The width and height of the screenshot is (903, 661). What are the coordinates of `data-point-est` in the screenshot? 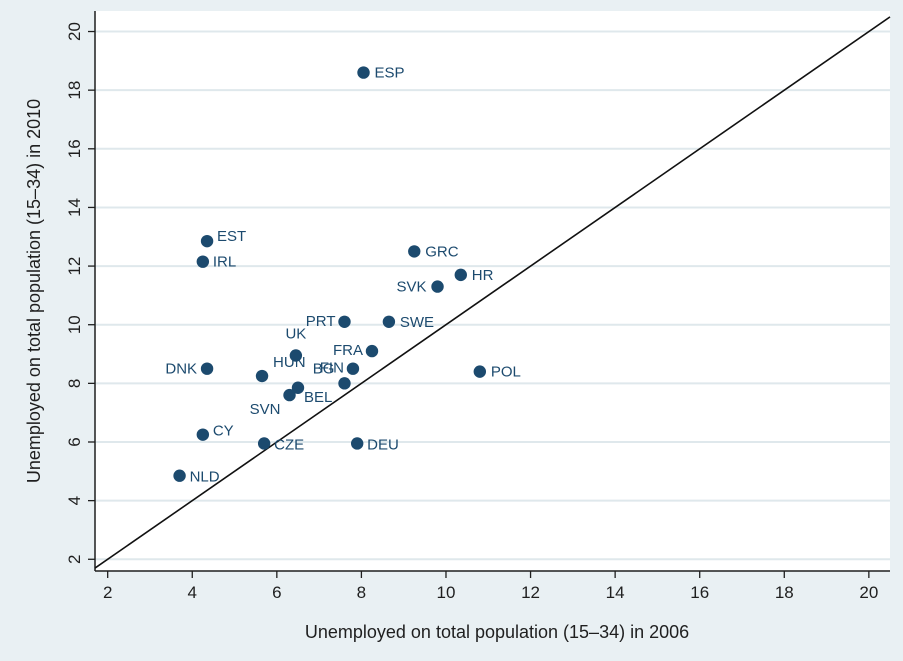 It's located at (207, 241).